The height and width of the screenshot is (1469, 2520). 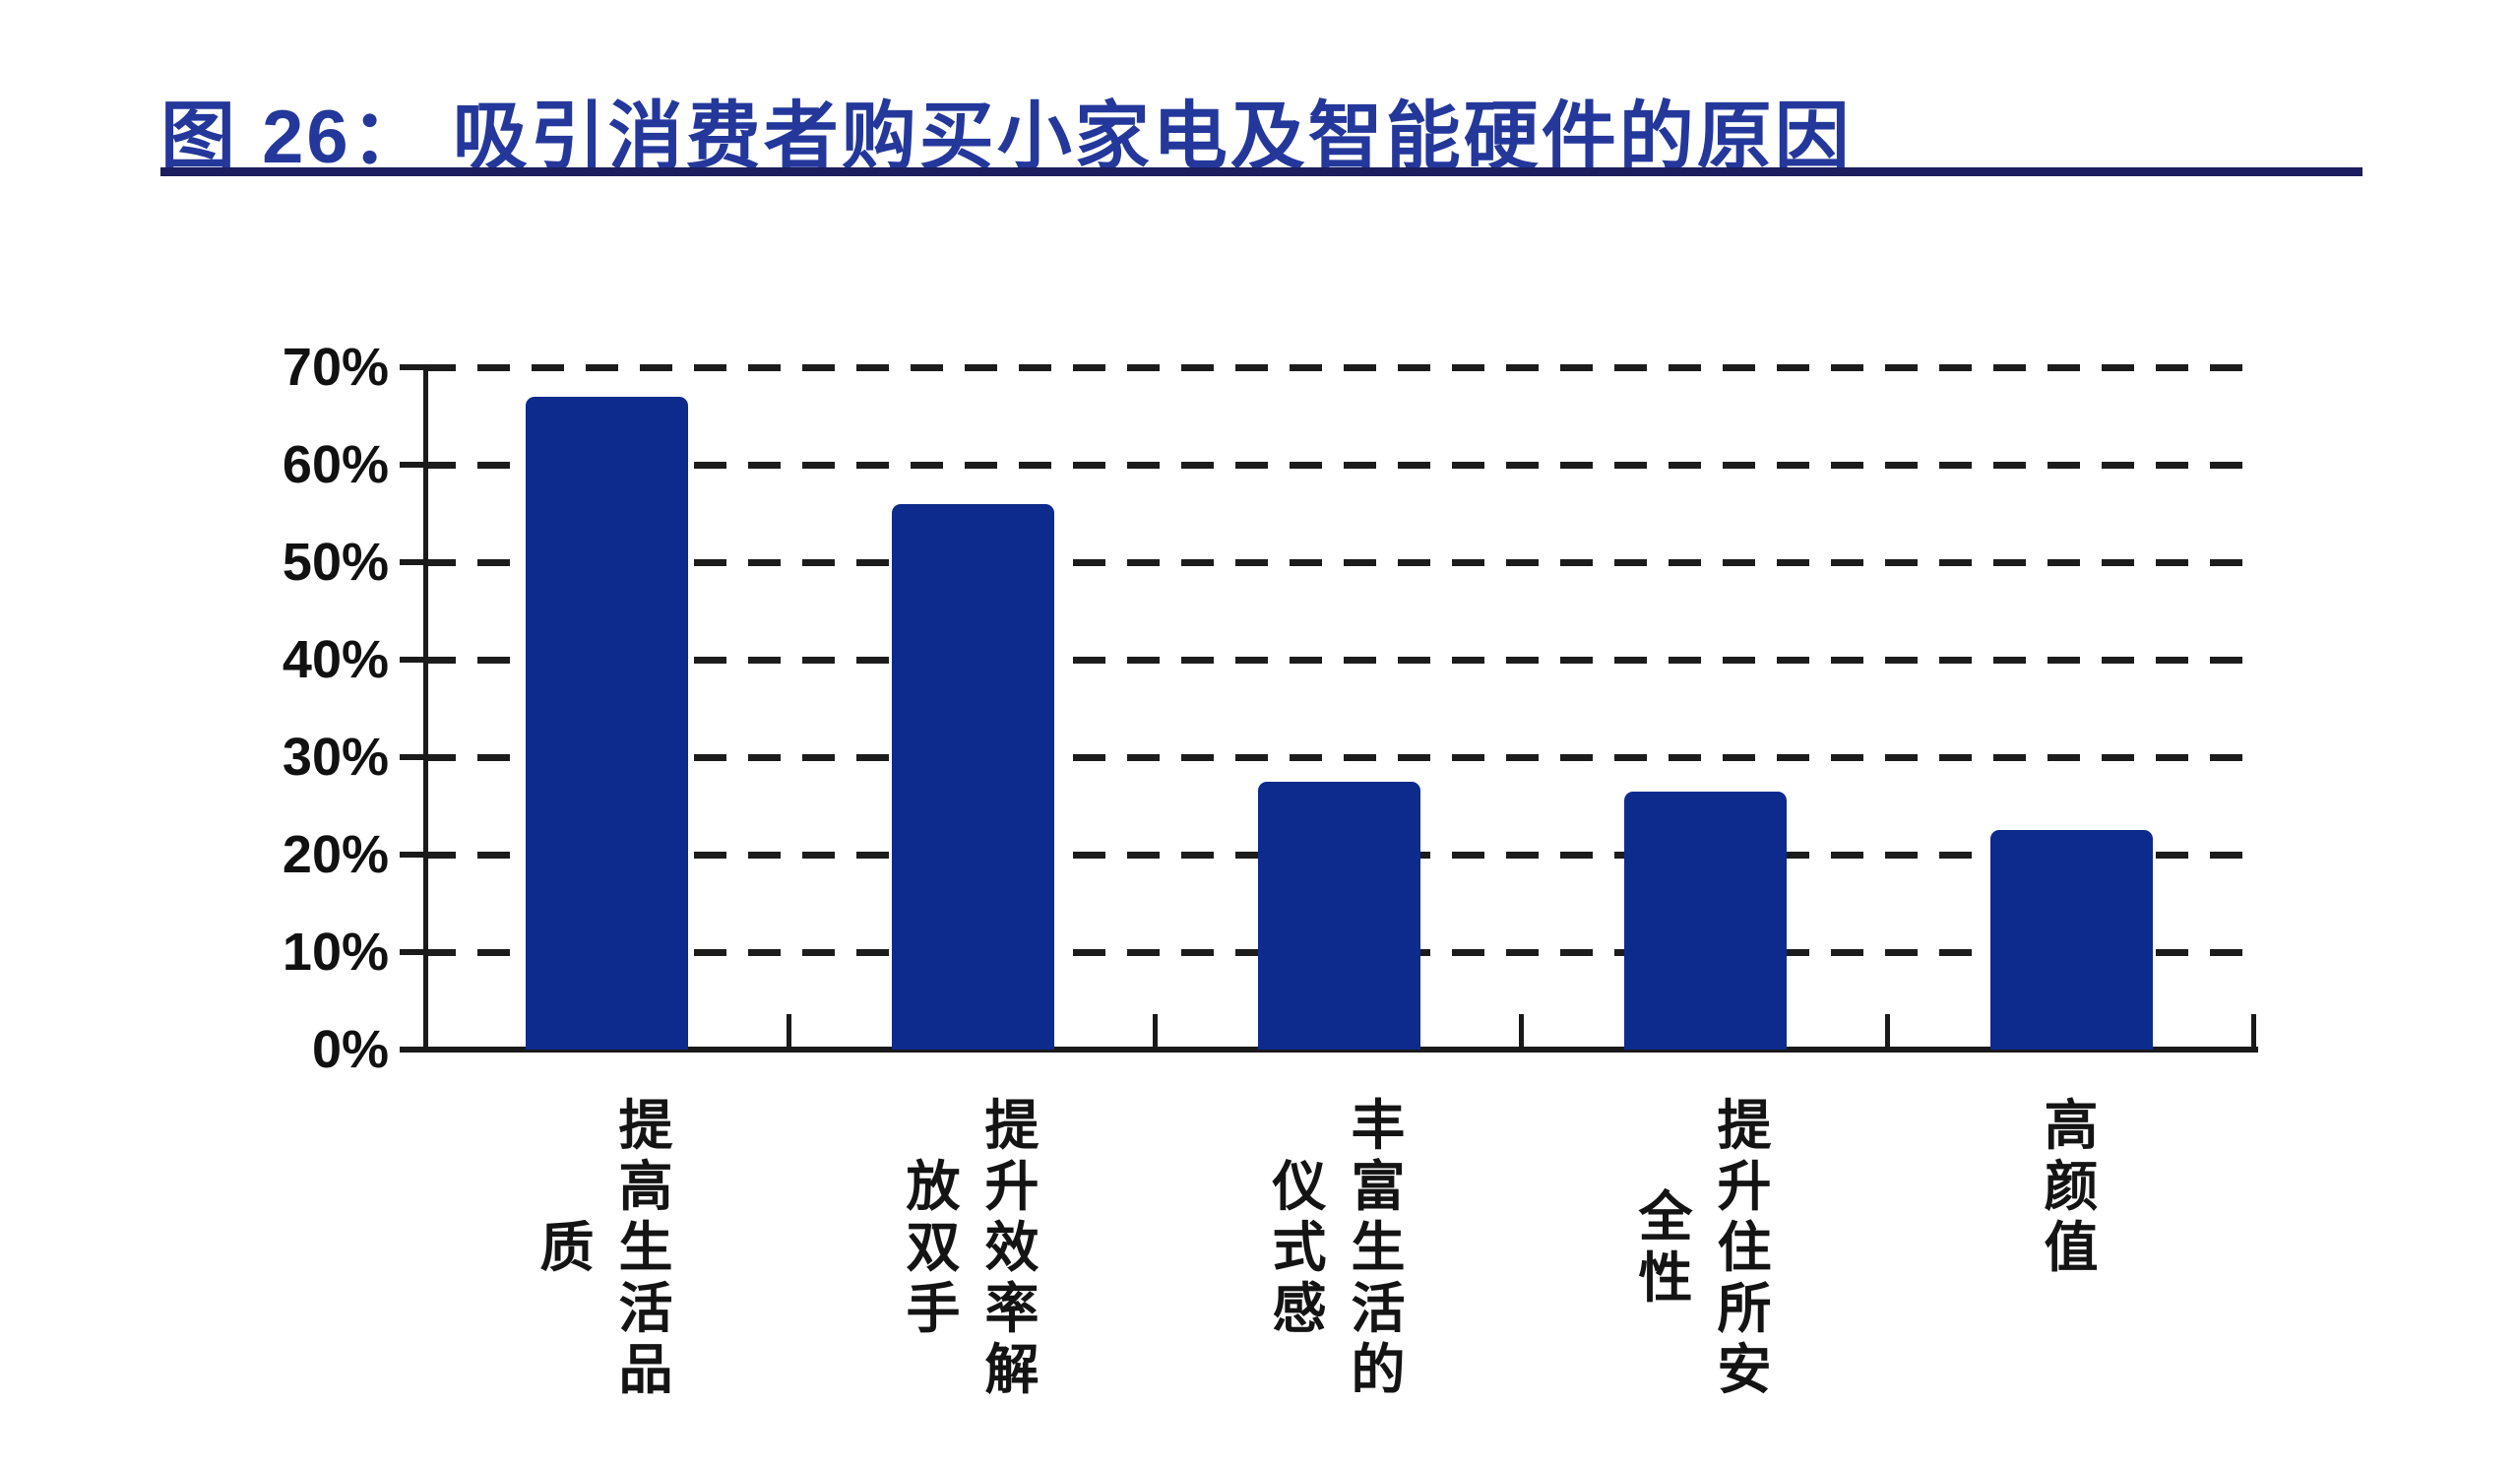 I want to click on y-tick-label-20: 20%, so click(x=335, y=854).